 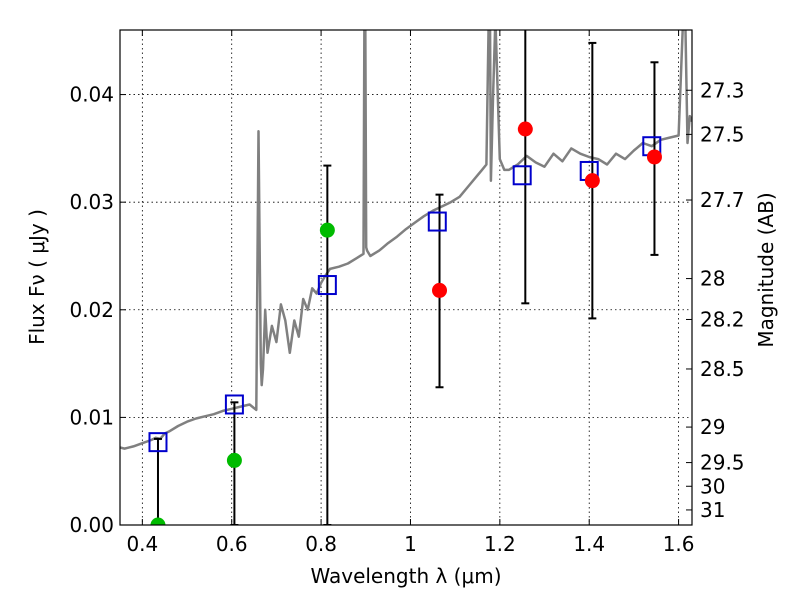 What do you see at coordinates (722, 134) in the screenshot?
I see `y2-tick-label: 27.5` at bounding box center [722, 134].